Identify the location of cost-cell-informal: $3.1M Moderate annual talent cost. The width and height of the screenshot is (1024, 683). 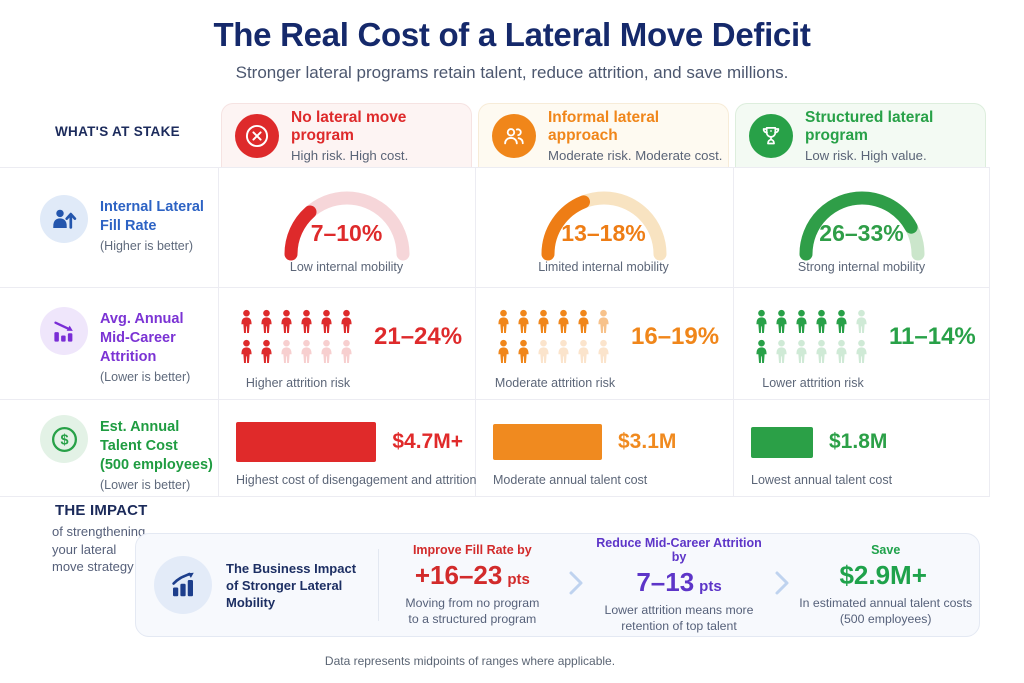
(606, 456).